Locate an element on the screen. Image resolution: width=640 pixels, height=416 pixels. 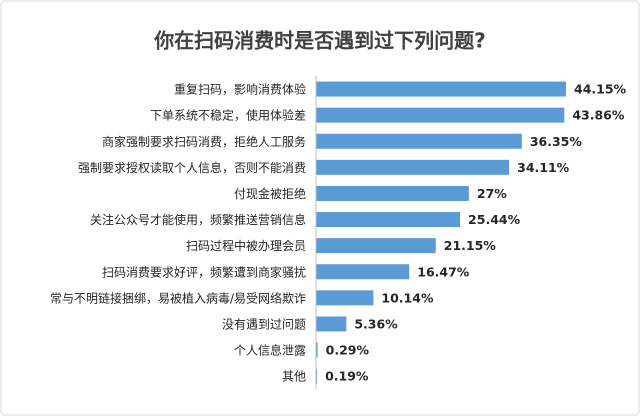
category-label: 个人信息泄露 is located at coordinates (270, 350).